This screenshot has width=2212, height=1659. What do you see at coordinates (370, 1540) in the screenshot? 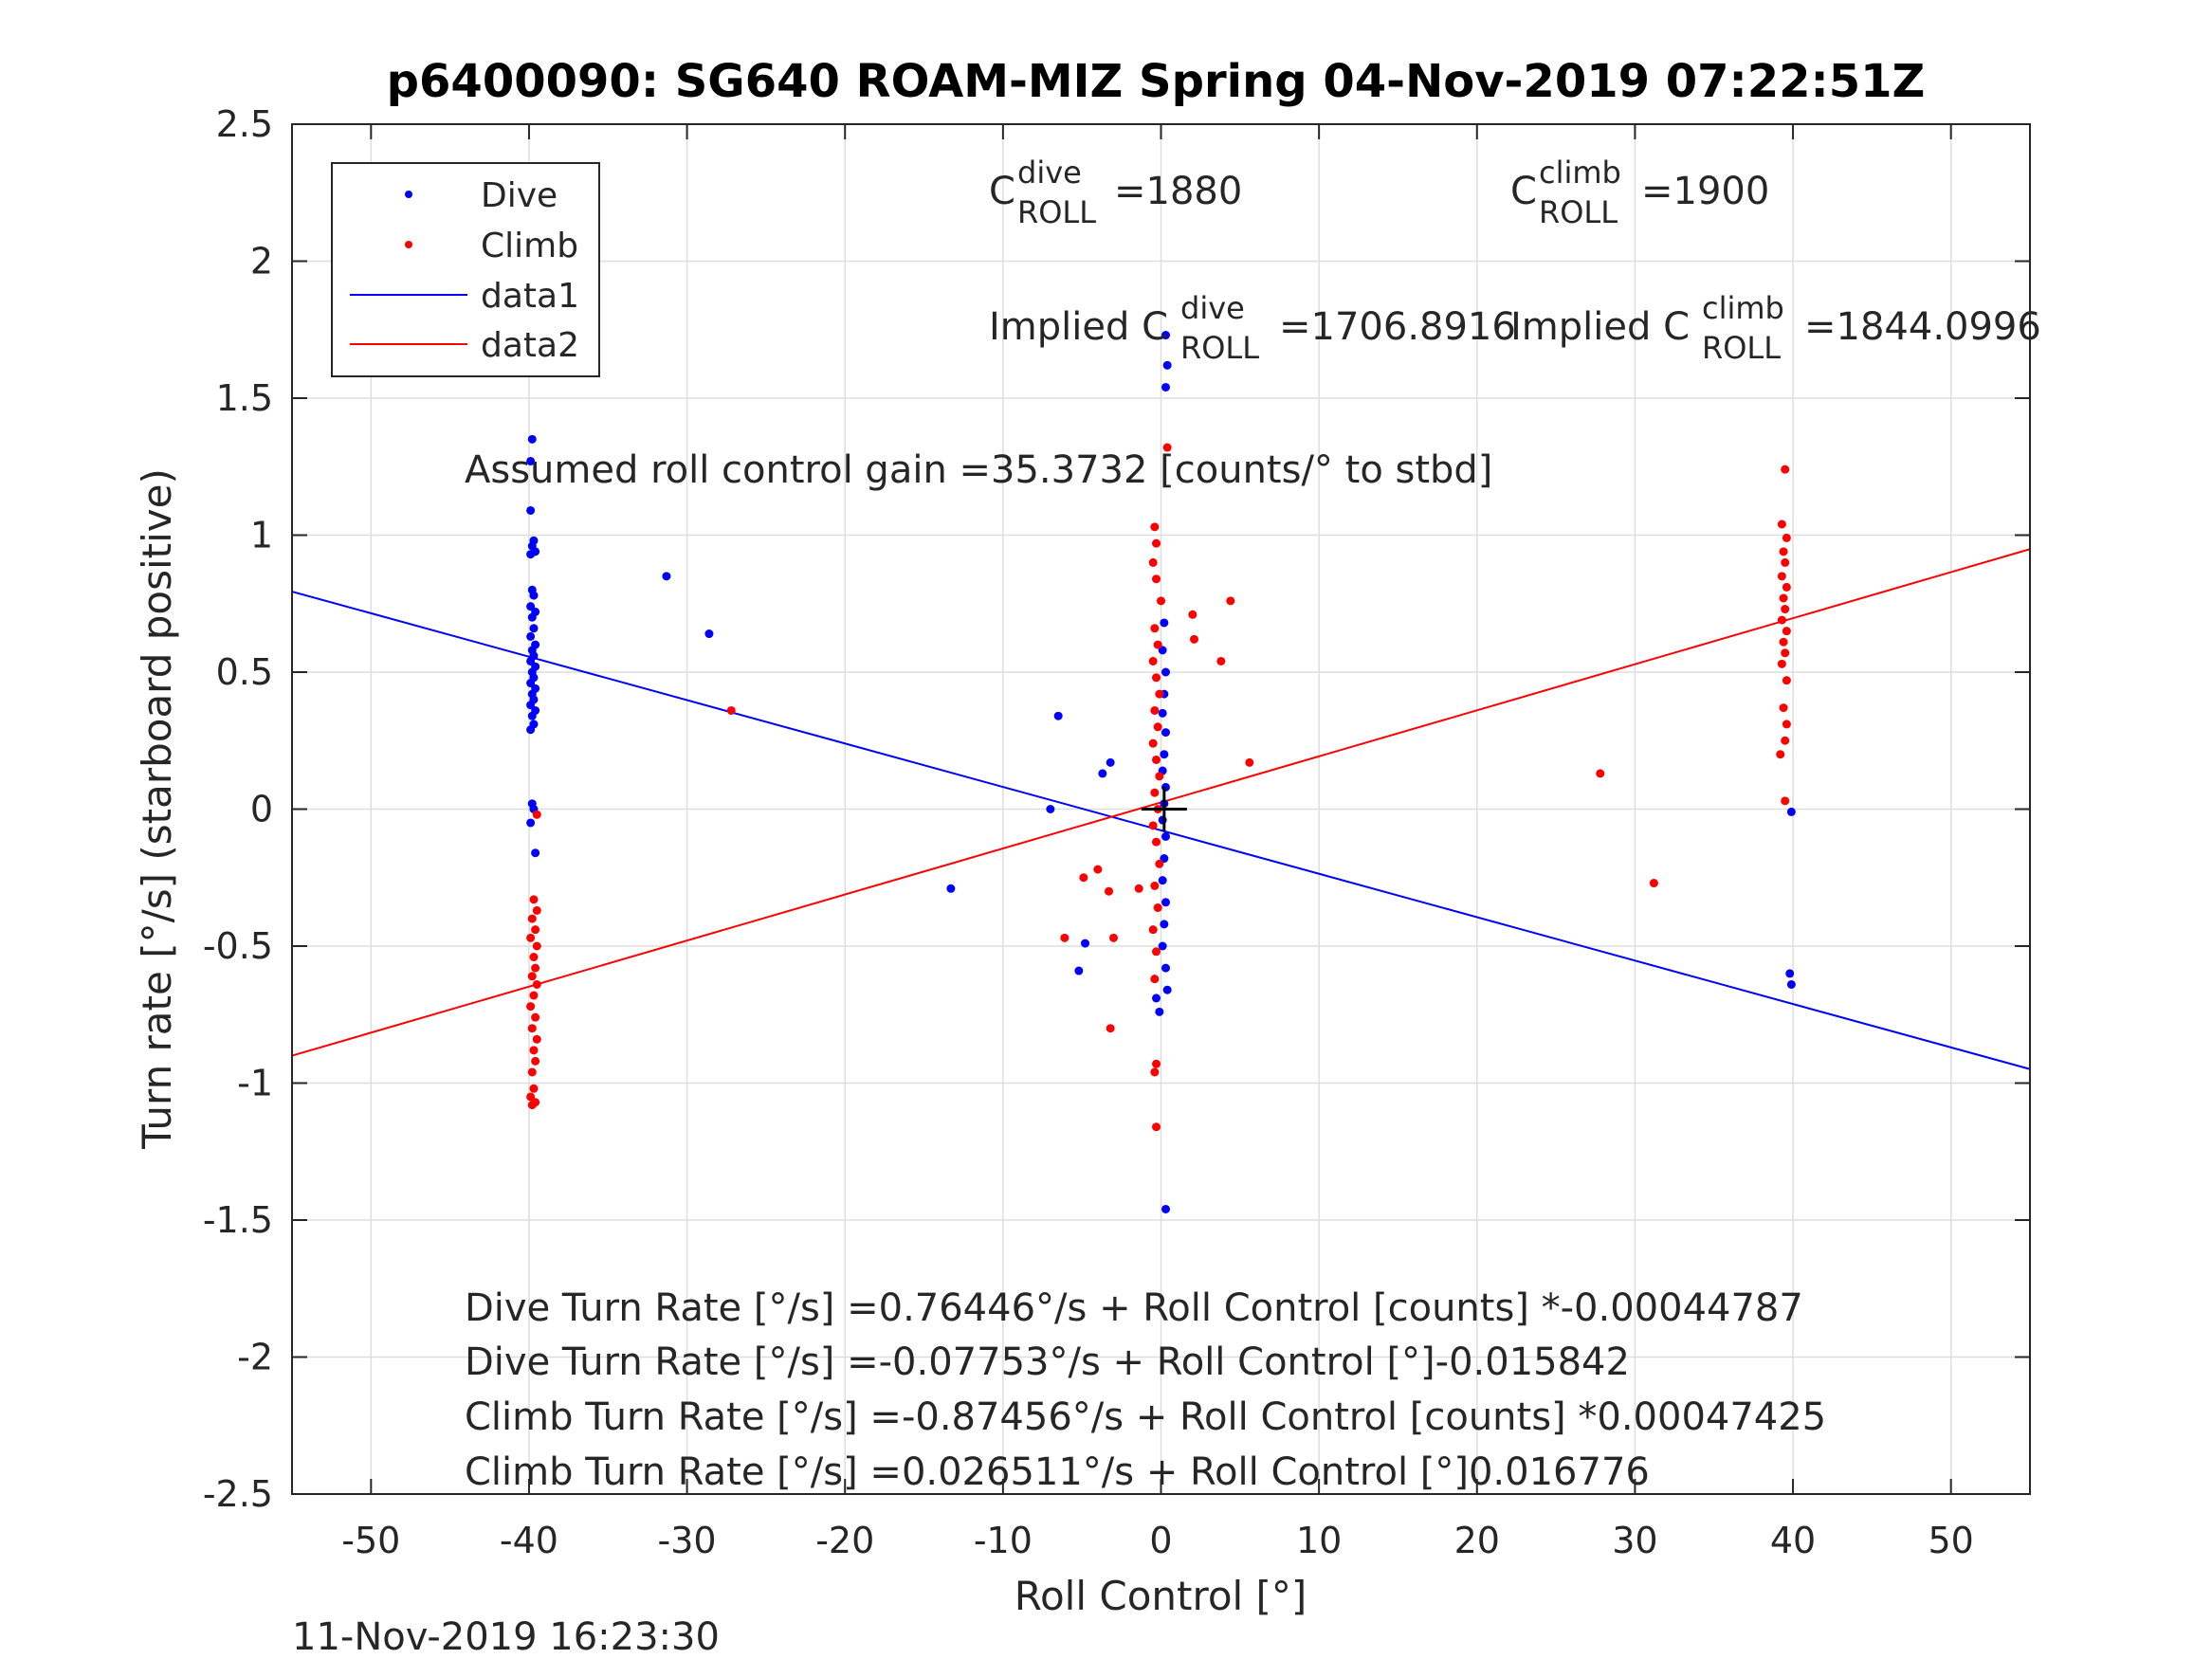
I see `x-tick-label: -50` at bounding box center [370, 1540].